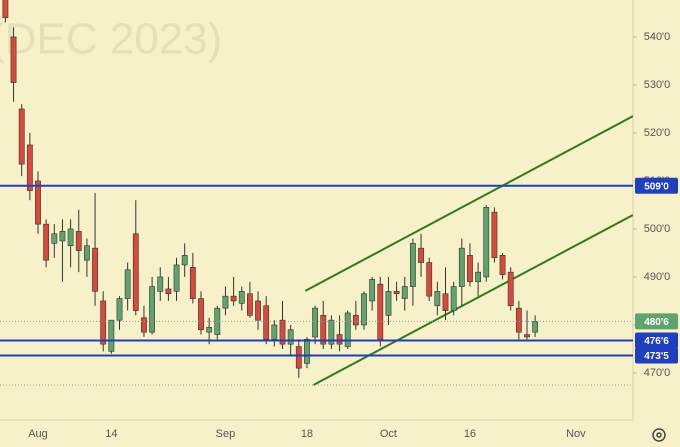  Describe the element at coordinates (38, 434) in the screenshot. I see `x-tick-label: Aug` at that location.